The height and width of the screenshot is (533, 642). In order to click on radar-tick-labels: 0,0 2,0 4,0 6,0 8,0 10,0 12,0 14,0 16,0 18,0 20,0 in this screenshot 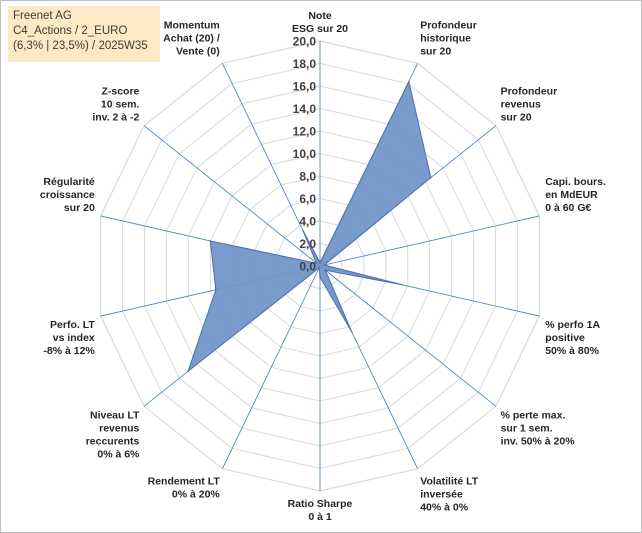, I will do `click(305, 154)`.